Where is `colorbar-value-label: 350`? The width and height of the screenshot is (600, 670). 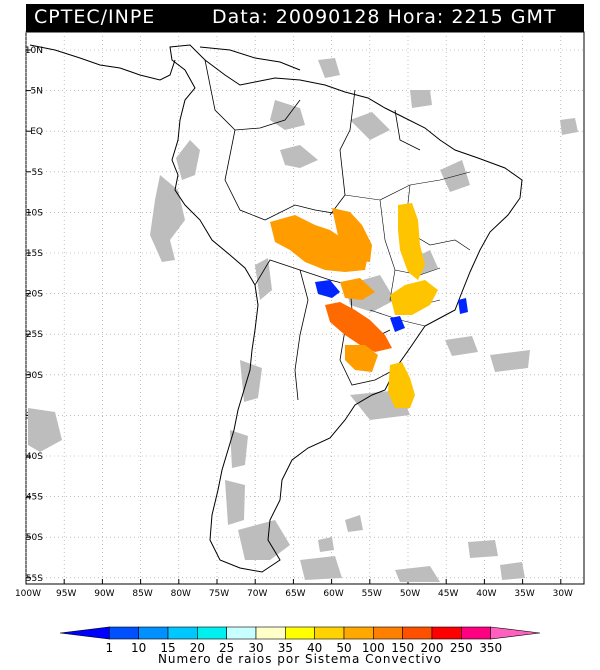 colorbar-value-label: 350 is located at coordinates (490, 648).